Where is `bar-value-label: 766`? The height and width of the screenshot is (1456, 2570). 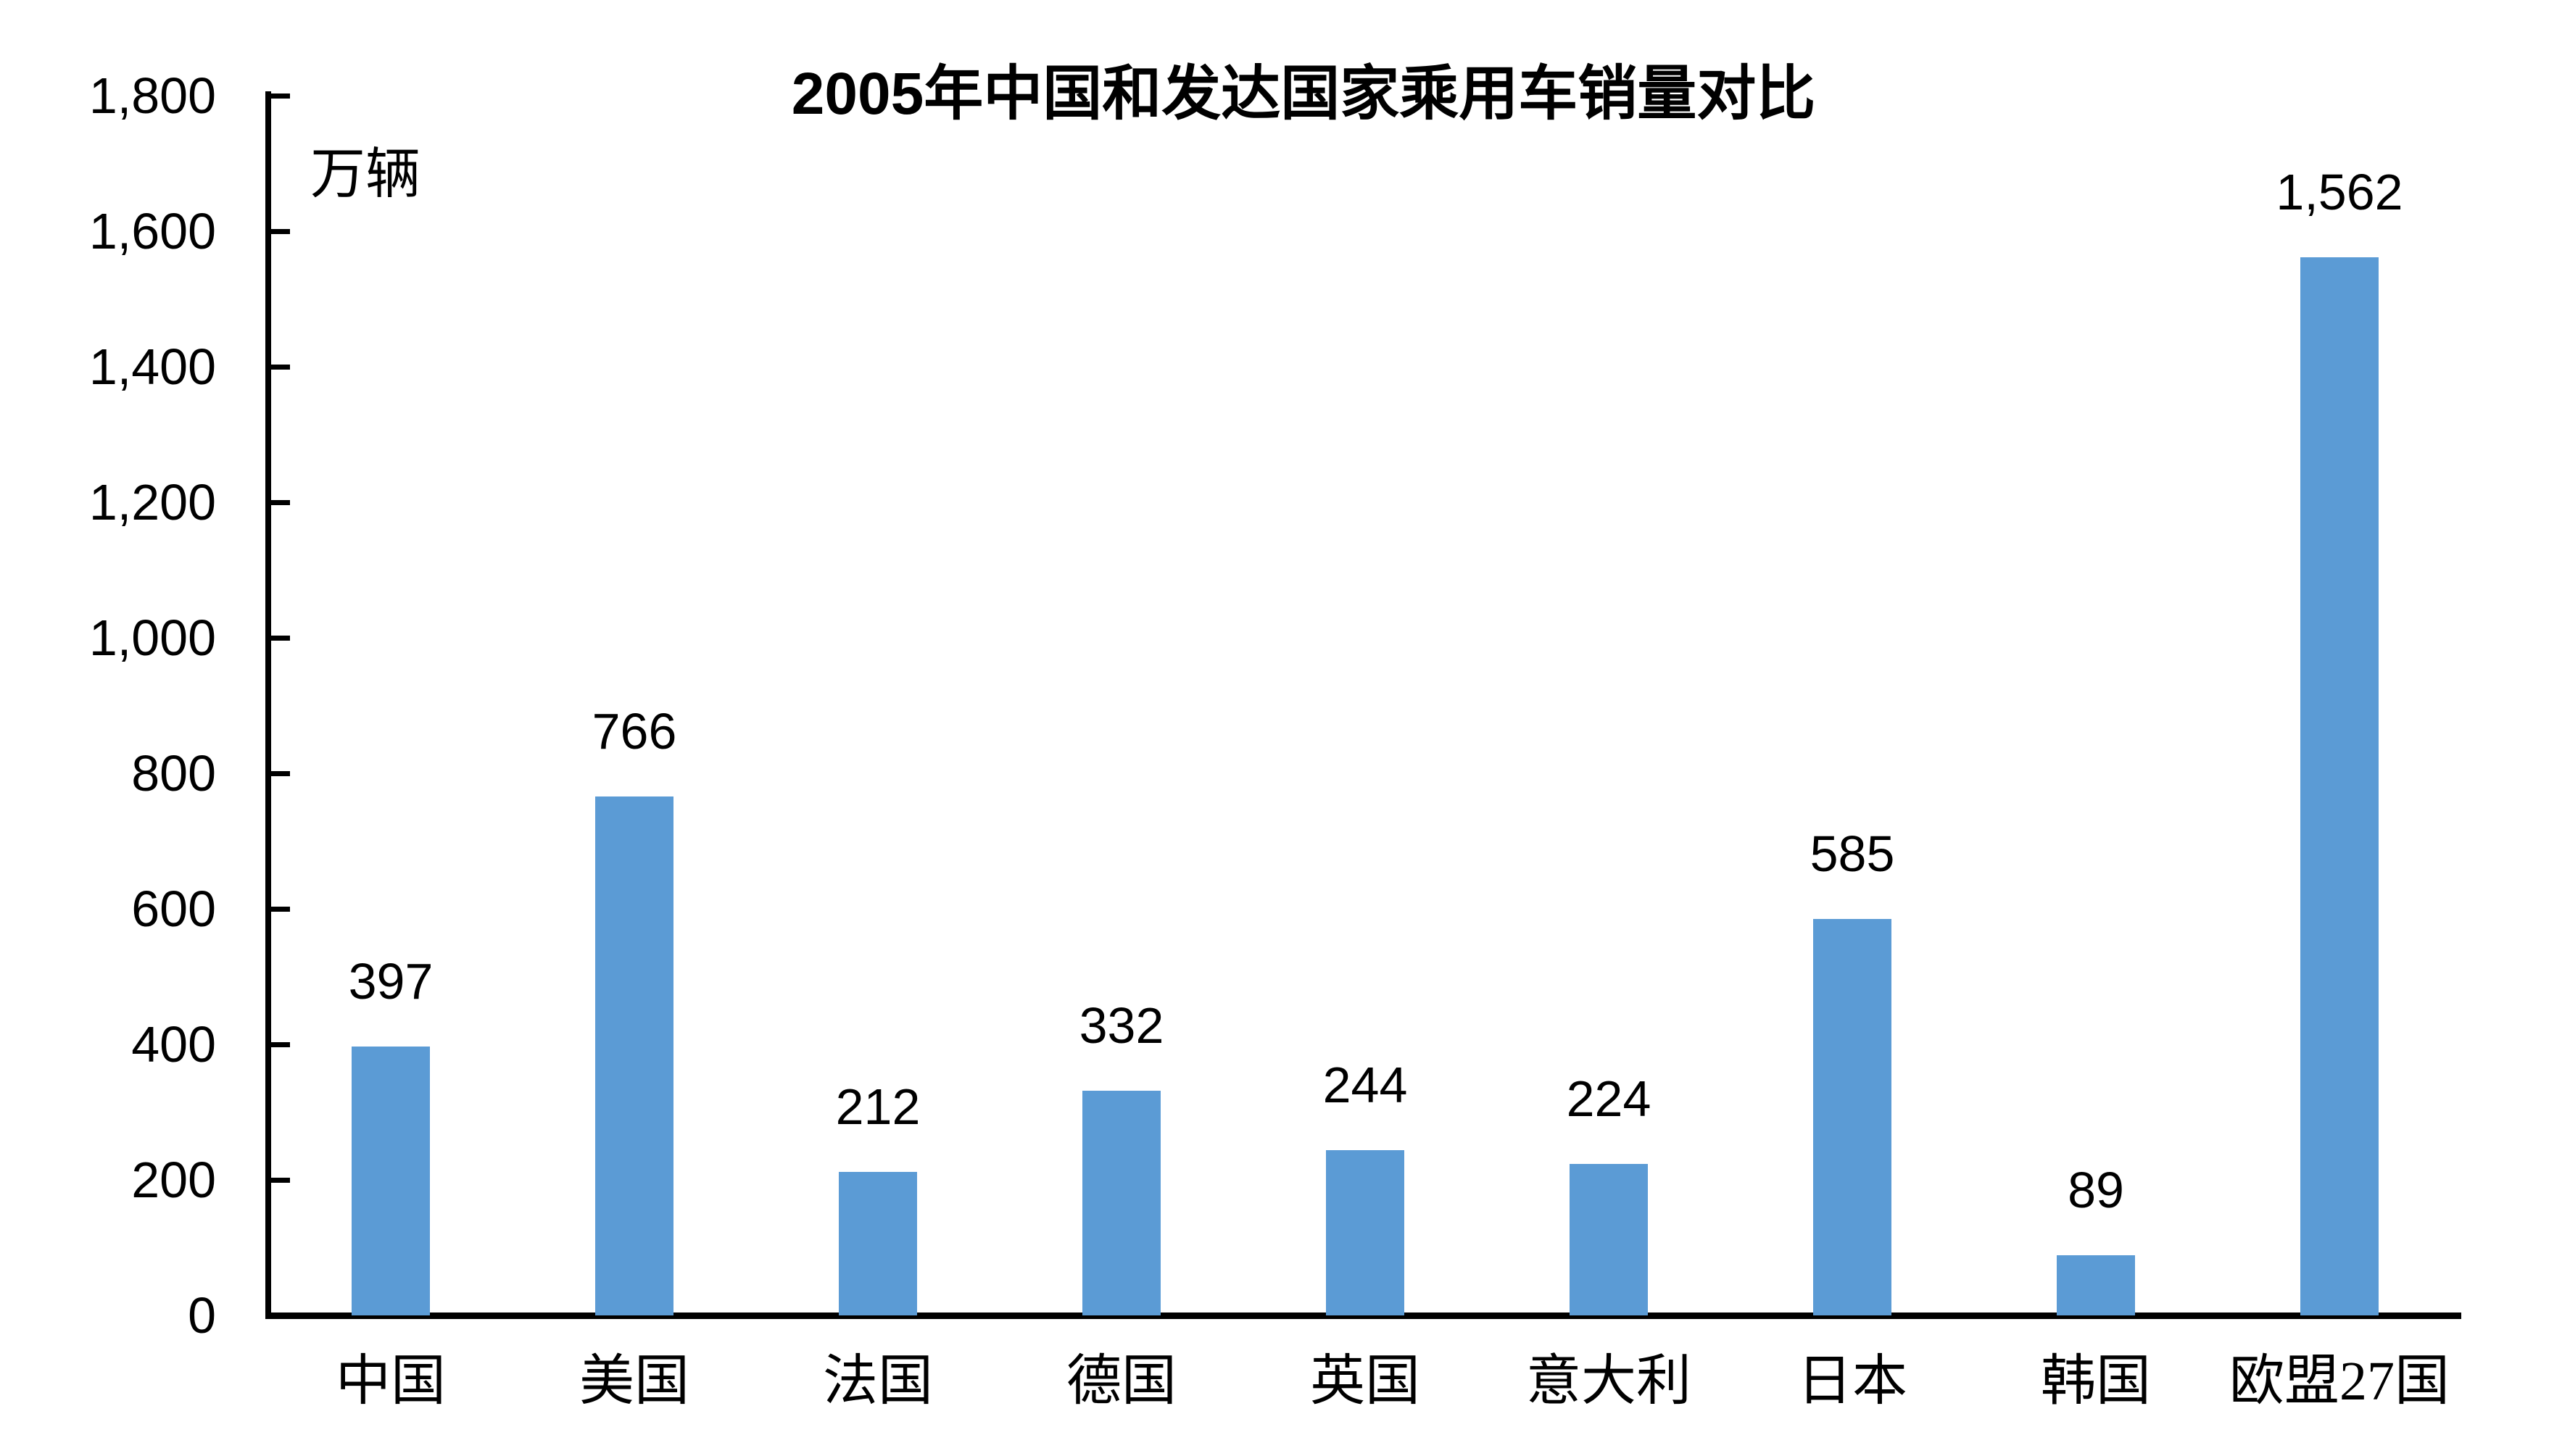 bar-value-label: 766 is located at coordinates (634, 731).